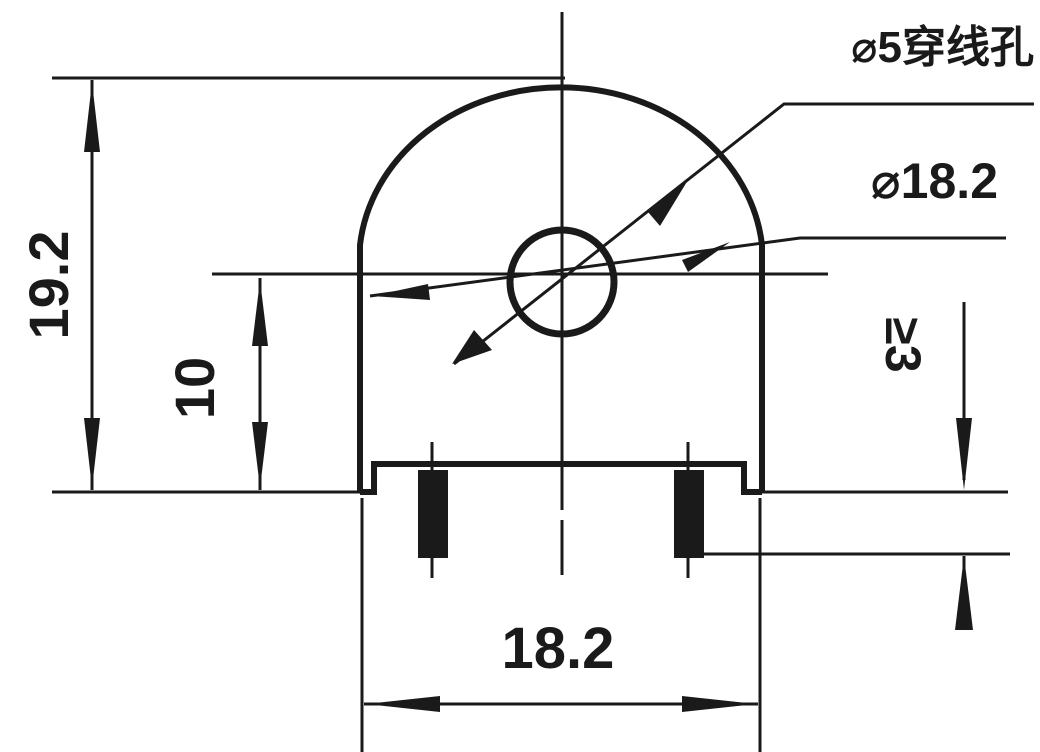  What do you see at coordinates (260, 455) in the screenshot?
I see `center-height-arrow-bottom` at bounding box center [260, 455].